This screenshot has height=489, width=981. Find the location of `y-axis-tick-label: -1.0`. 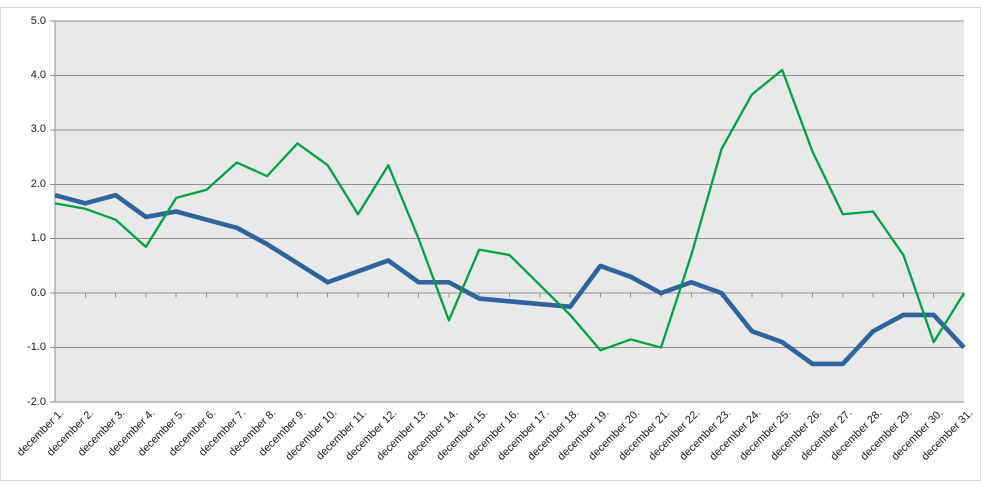

y-axis-tick-label: -1.0 is located at coordinates (36, 347).